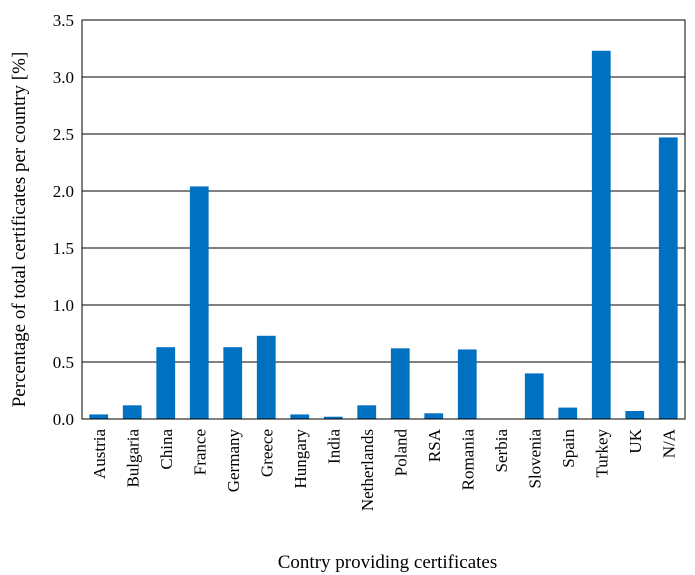 This screenshot has width=695, height=575. What do you see at coordinates (99, 454) in the screenshot?
I see `x-tick-label: Austria` at bounding box center [99, 454].